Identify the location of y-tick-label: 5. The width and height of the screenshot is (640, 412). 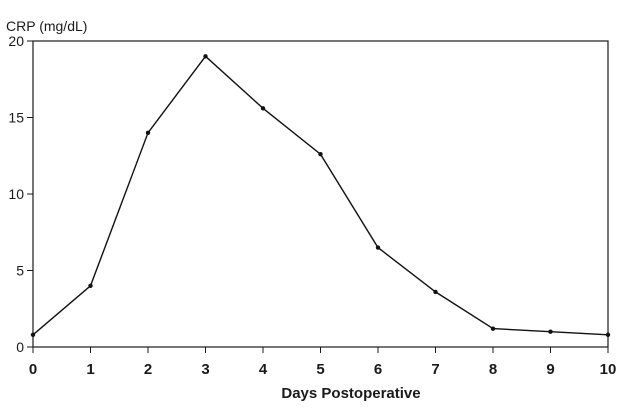
(20, 271).